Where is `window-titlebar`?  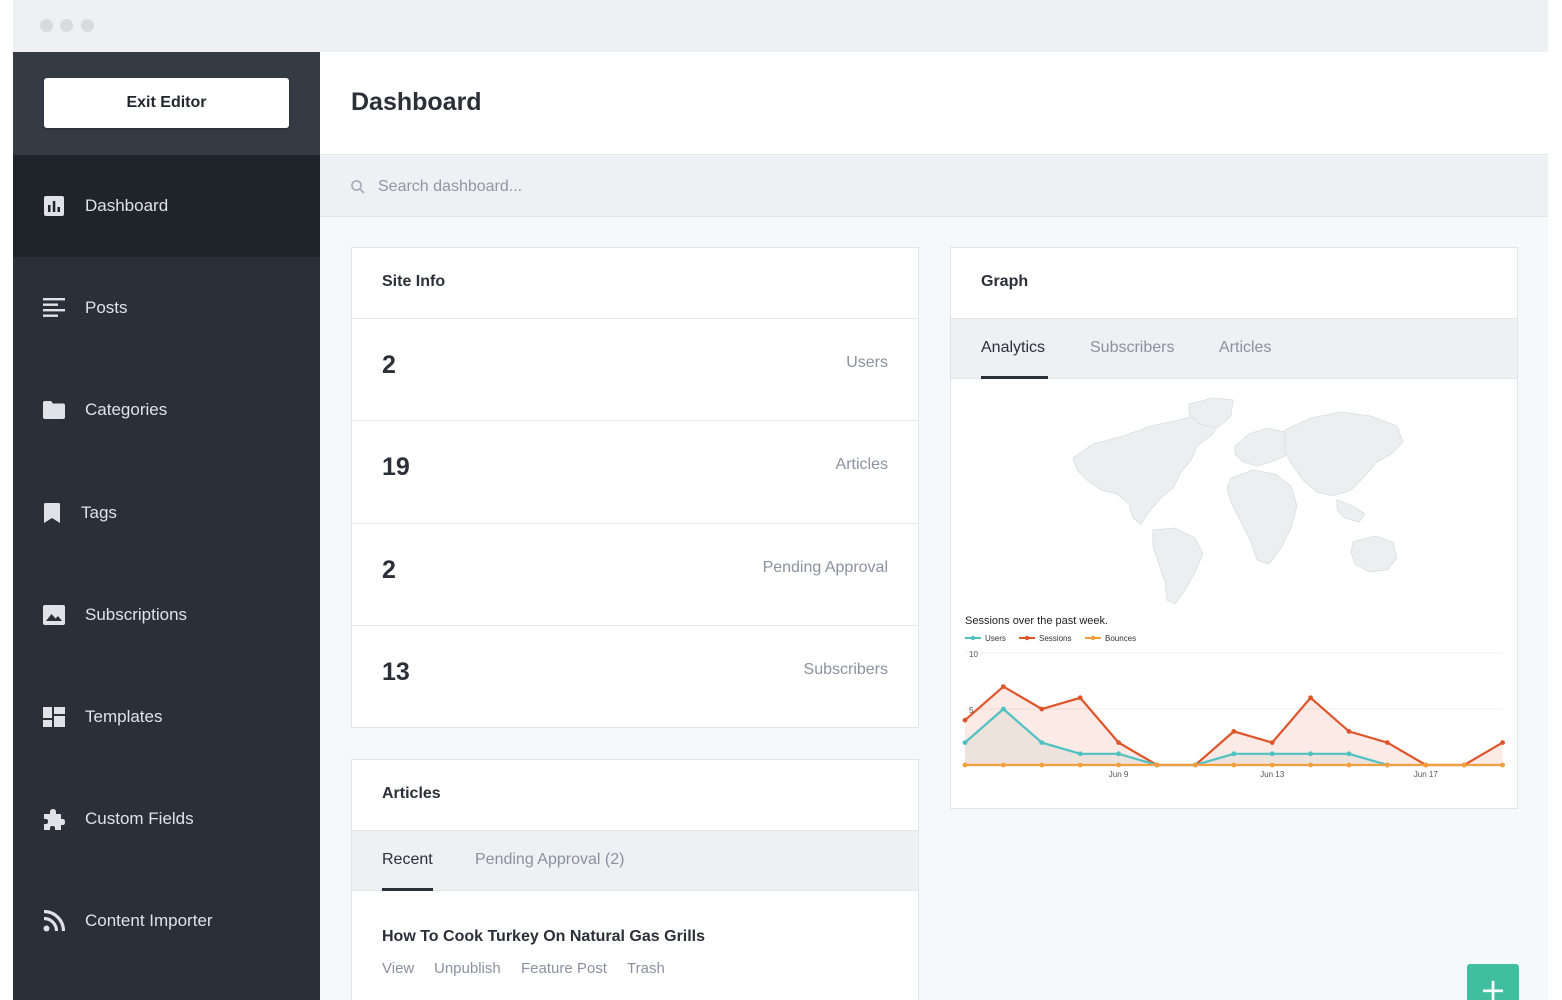
window-titlebar is located at coordinates (780, 26).